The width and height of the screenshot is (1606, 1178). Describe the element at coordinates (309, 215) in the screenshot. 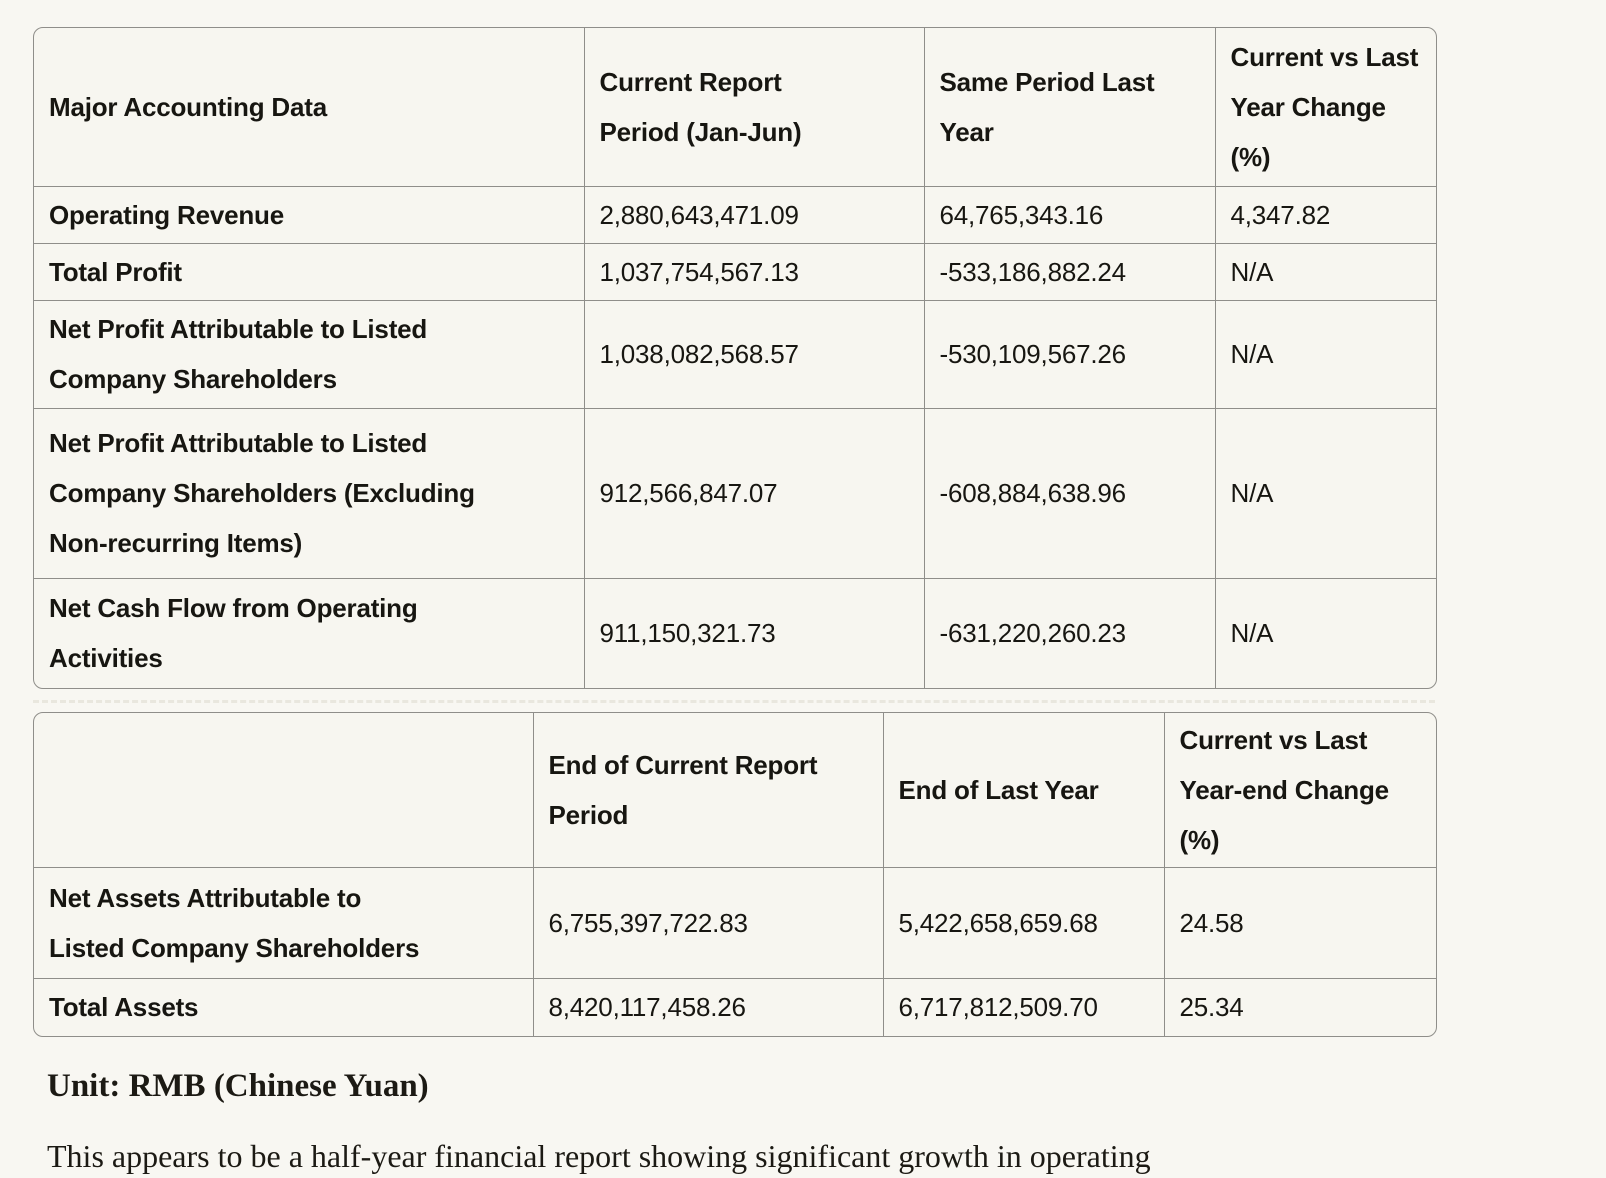

I see `row-label: Operating Revenue` at that location.